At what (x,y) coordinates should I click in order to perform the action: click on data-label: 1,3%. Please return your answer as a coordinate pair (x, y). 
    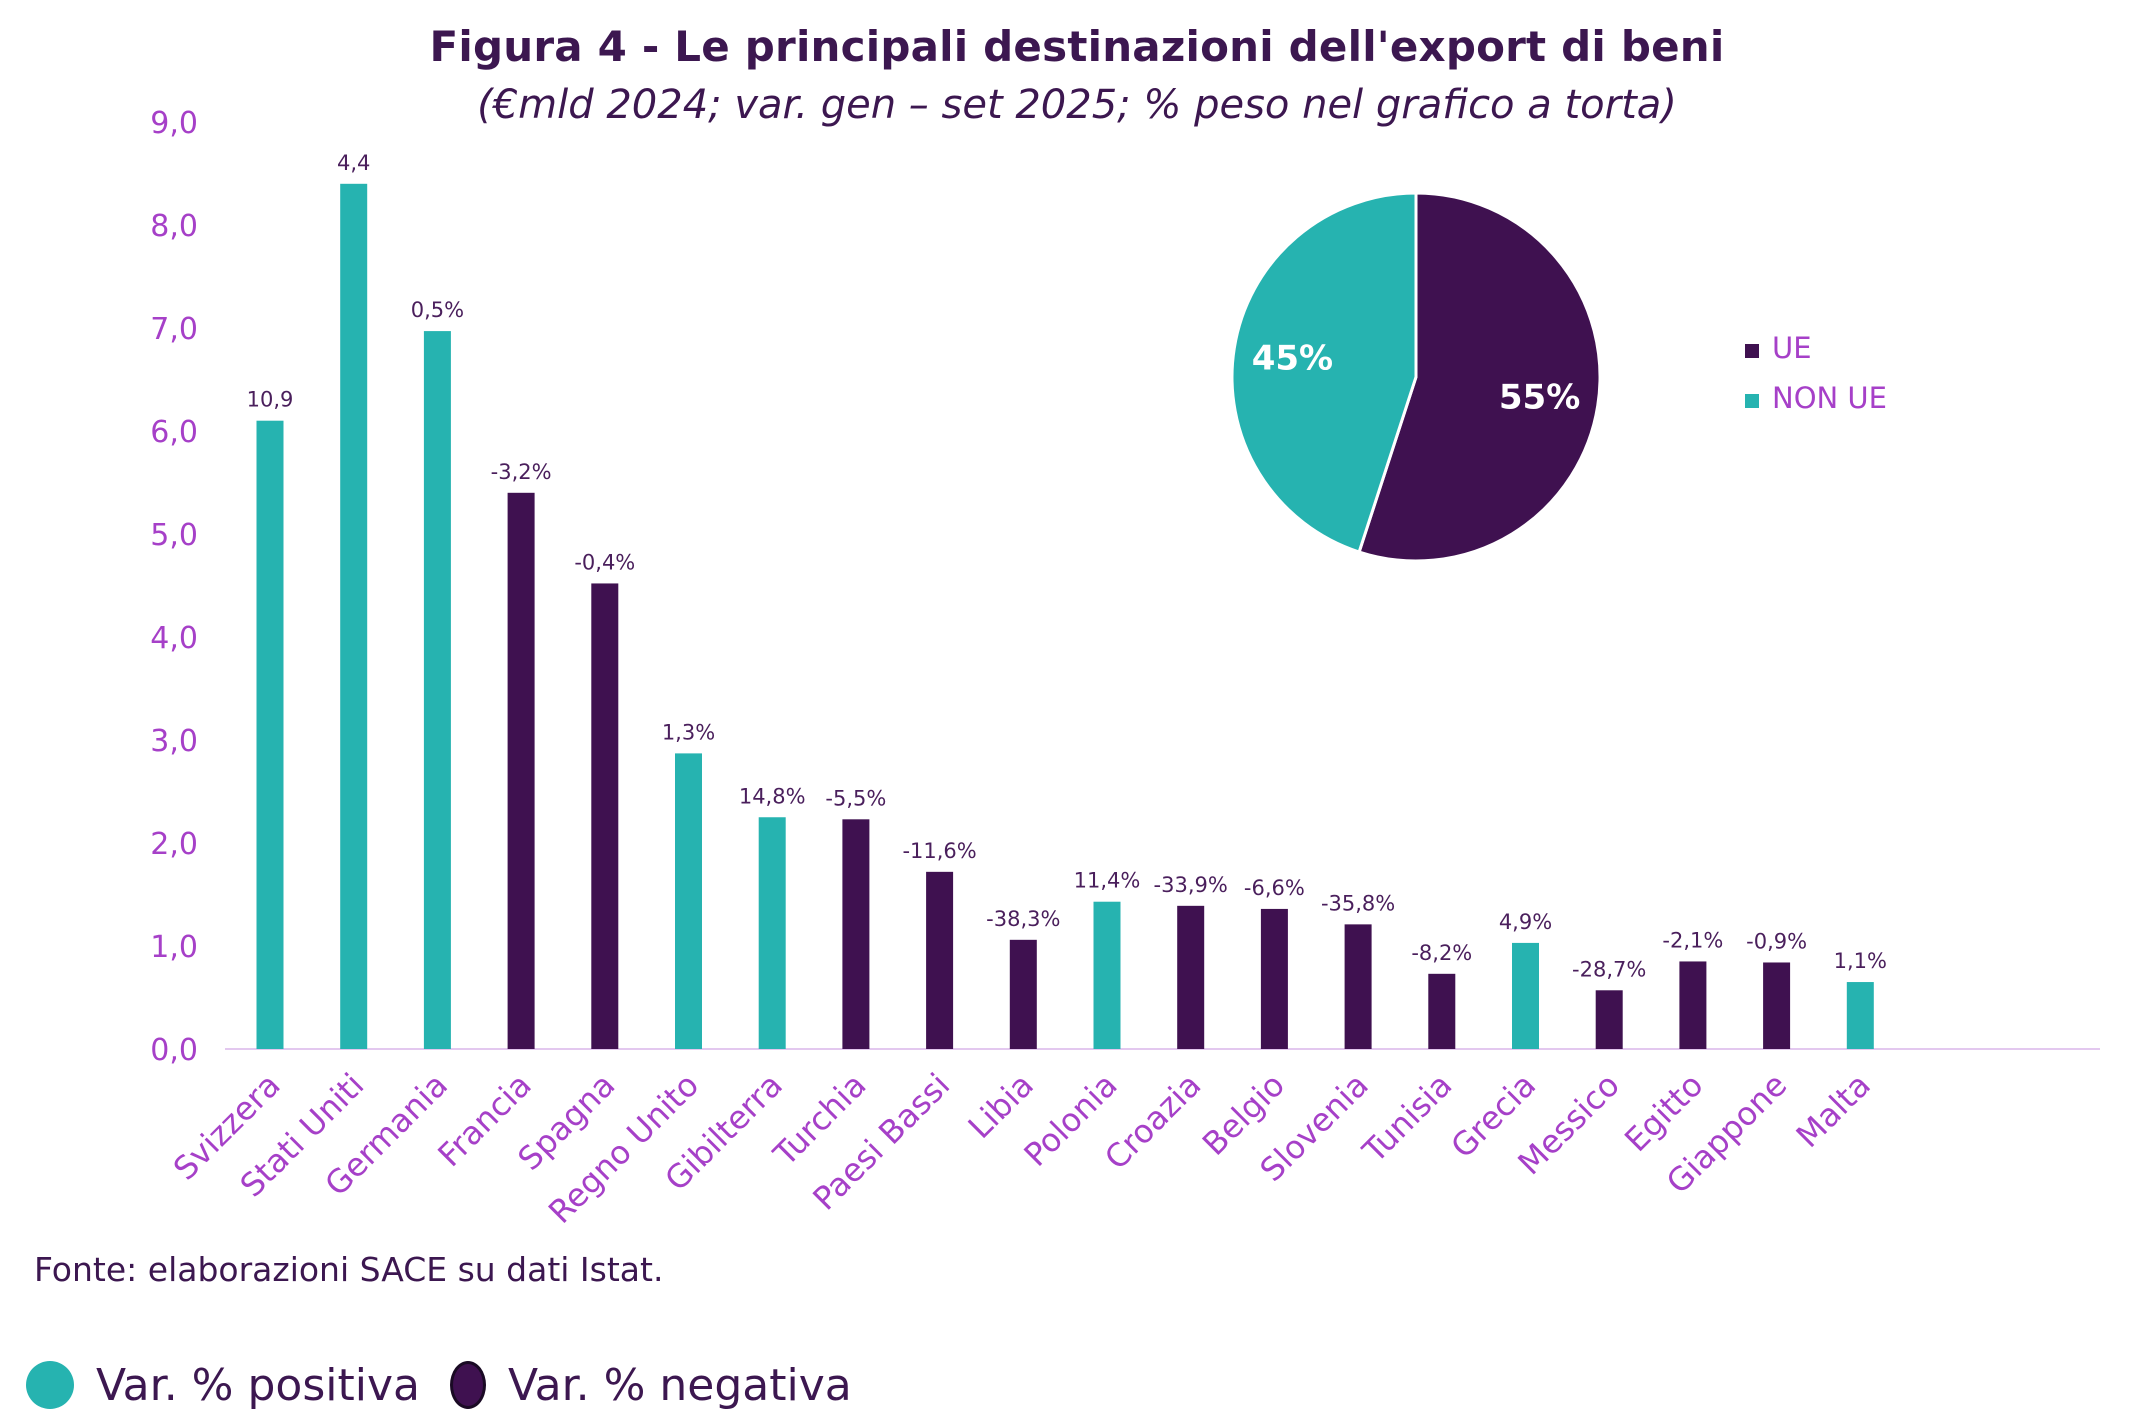
    Looking at the image, I should click on (688, 732).